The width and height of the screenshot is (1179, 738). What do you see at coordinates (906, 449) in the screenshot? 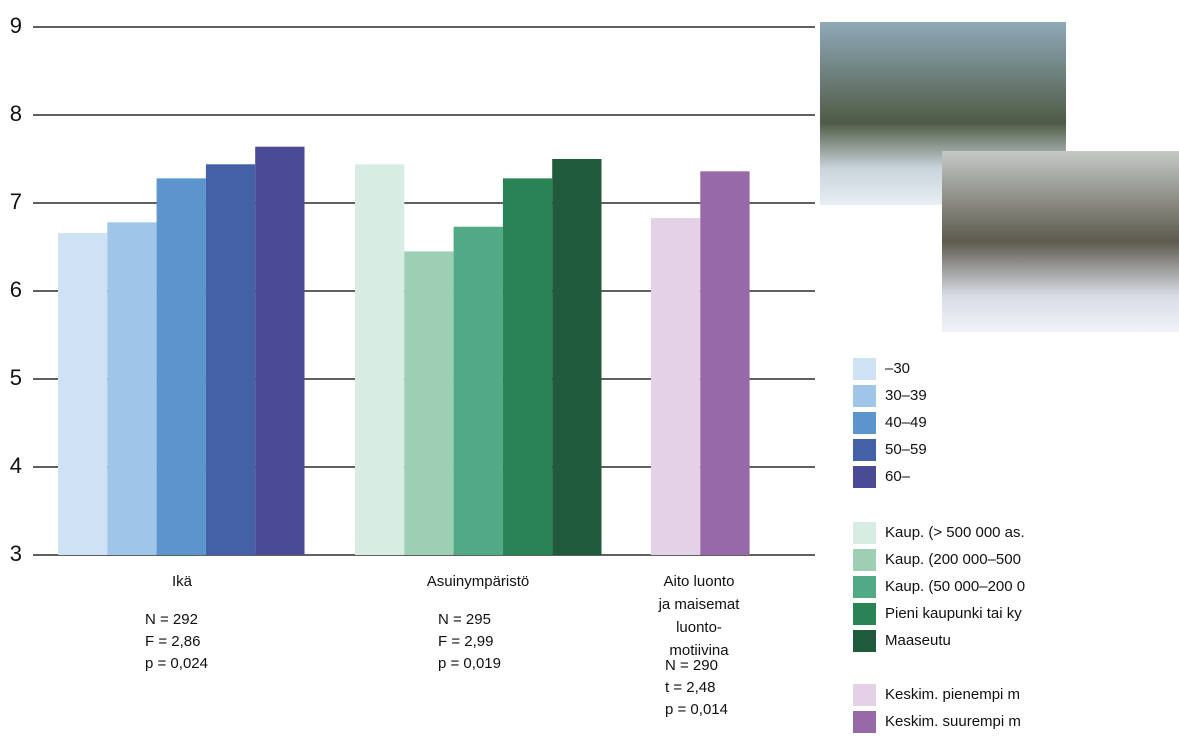
I see `legend-label: 50–59` at bounding box center [906, 449].